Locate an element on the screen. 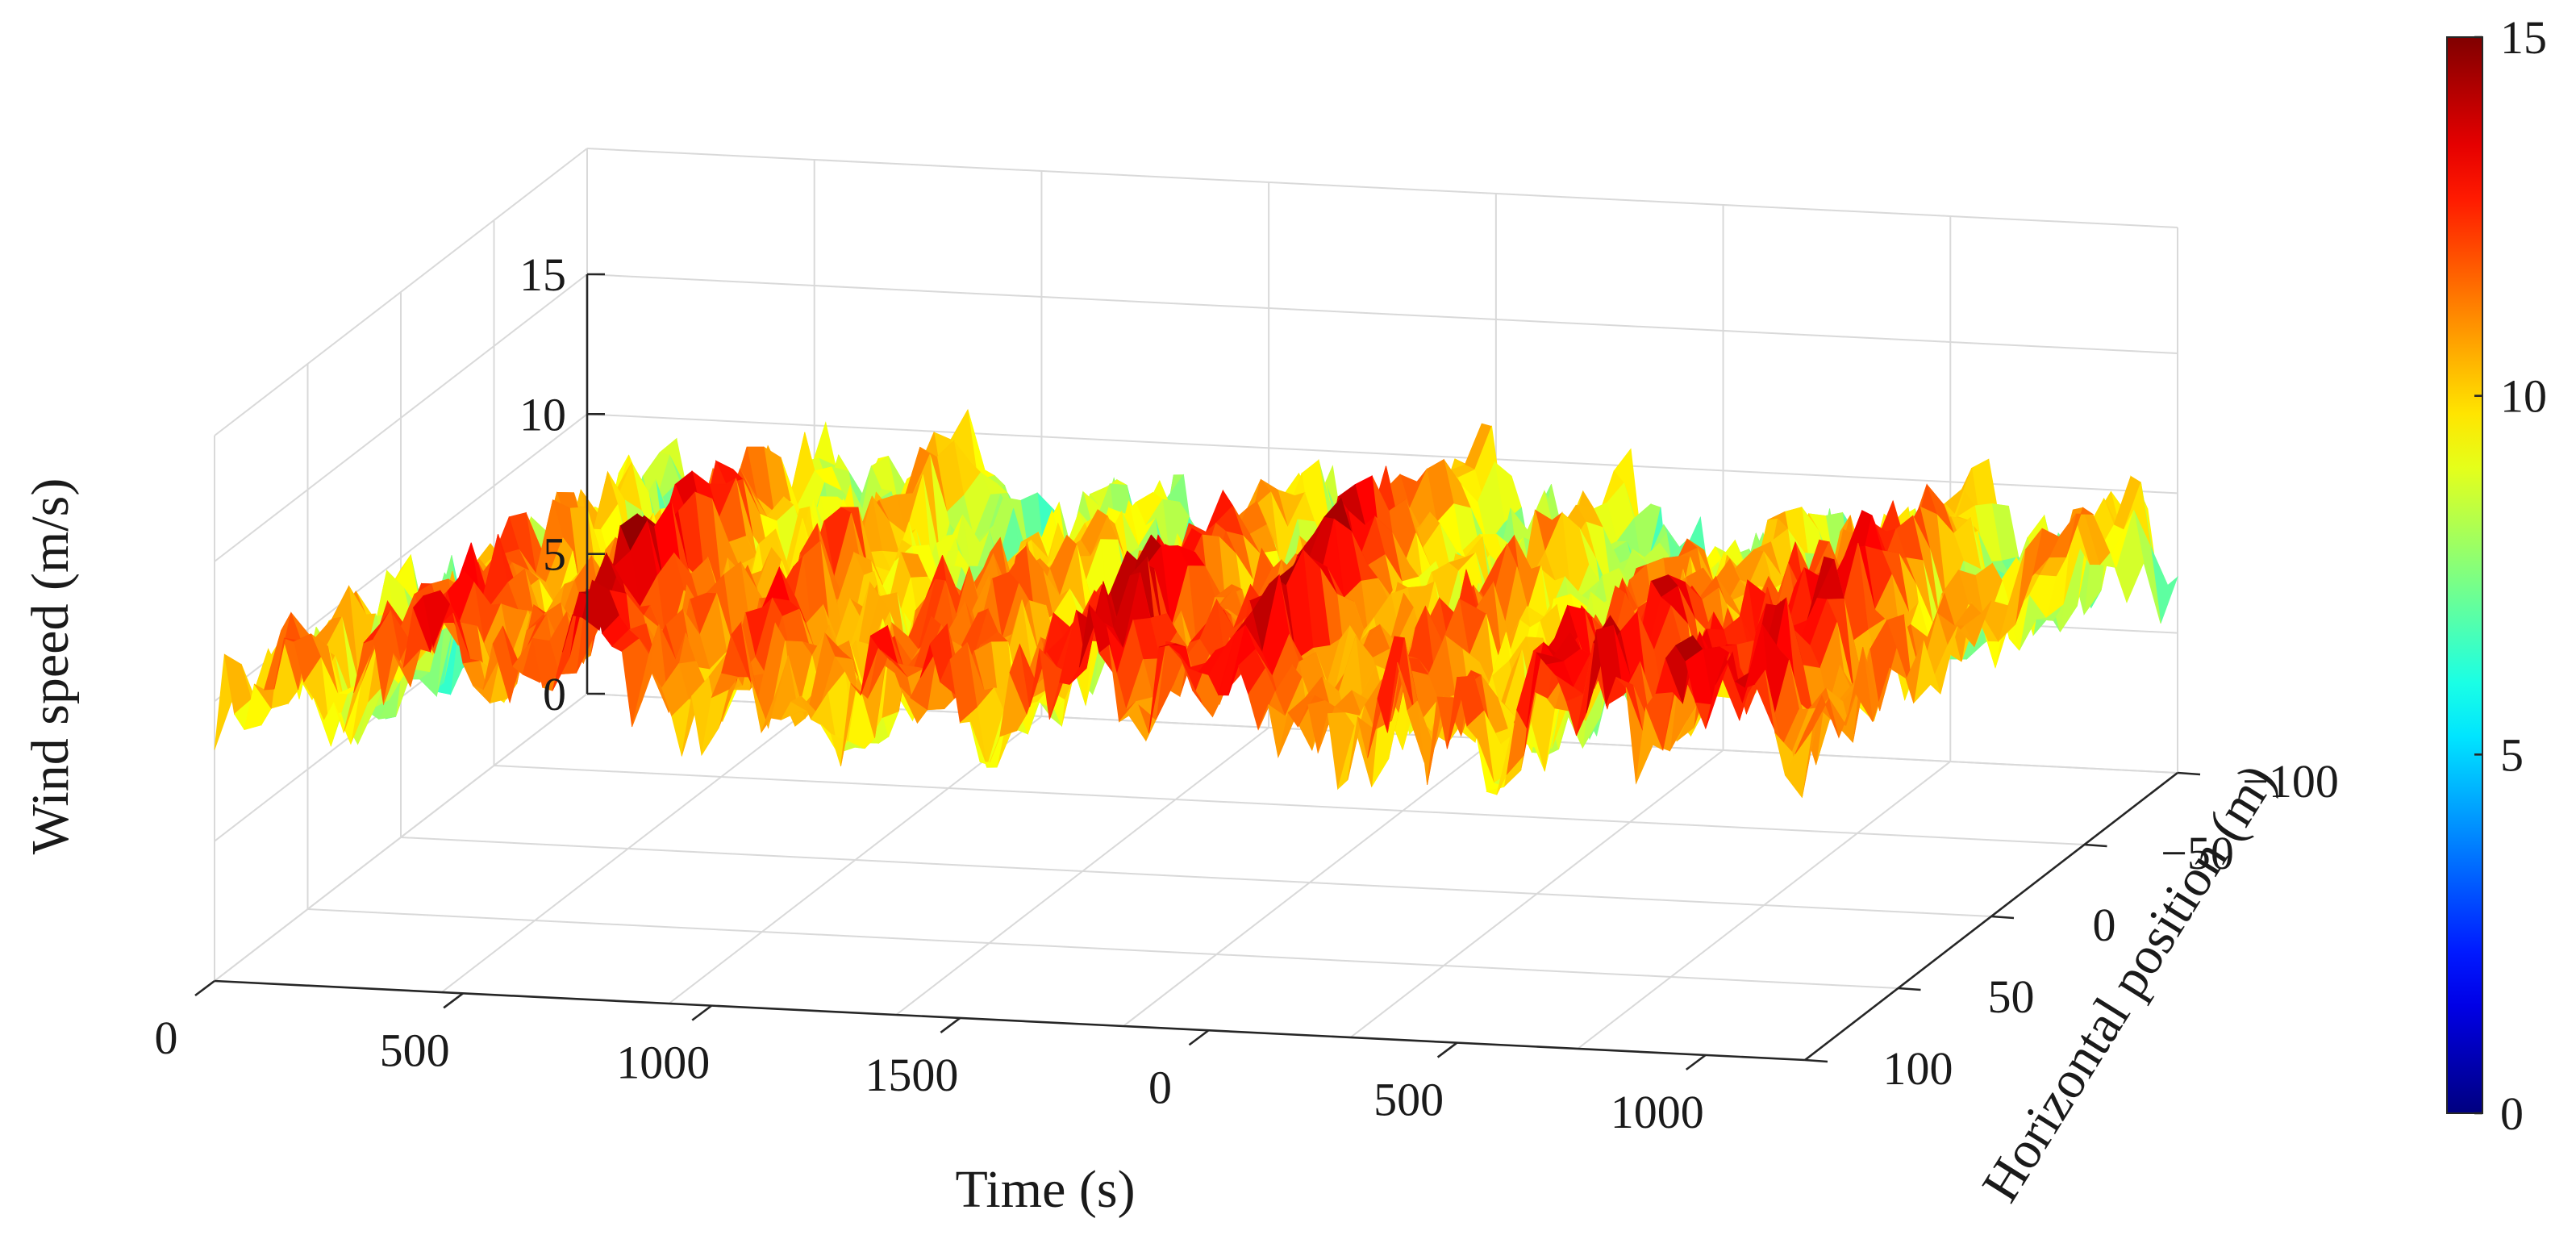 The image size is (2576, 1252). x-axis-label: Time (s) is located at coordinates (1045, 1189).